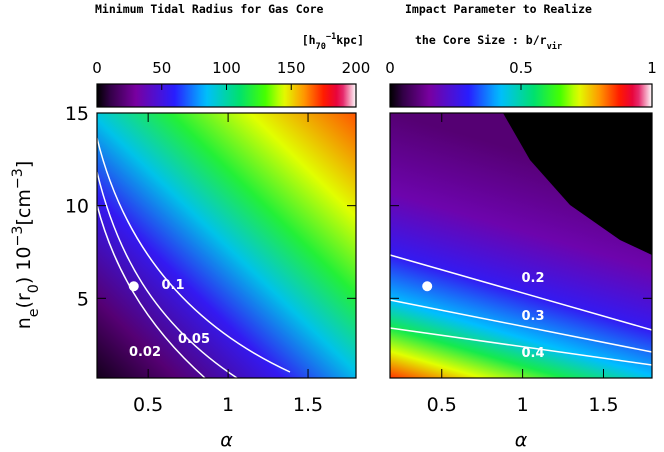 The height and width of the screenshot is (452, 664). What do you see at coordinates (652, 68) in the screenshot?
I see `colorbar-tick-label: 1` at bounding box center [652, 68].